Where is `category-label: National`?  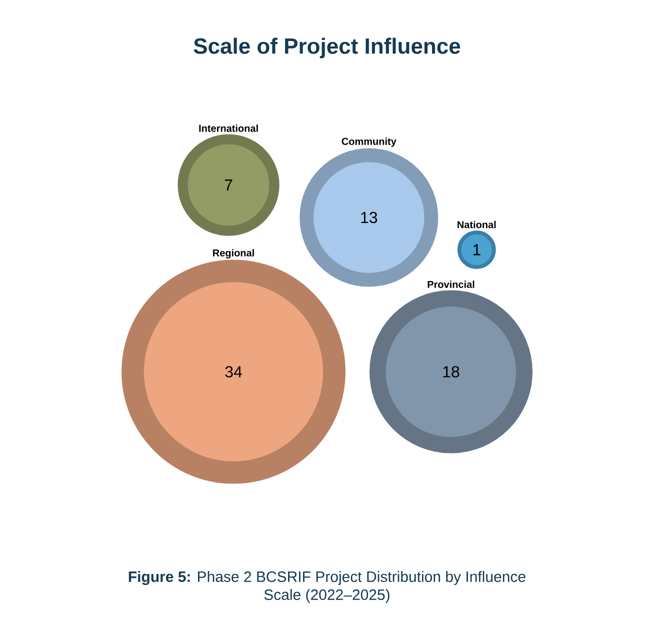 category-label: National is located at coordinates (477, 224).